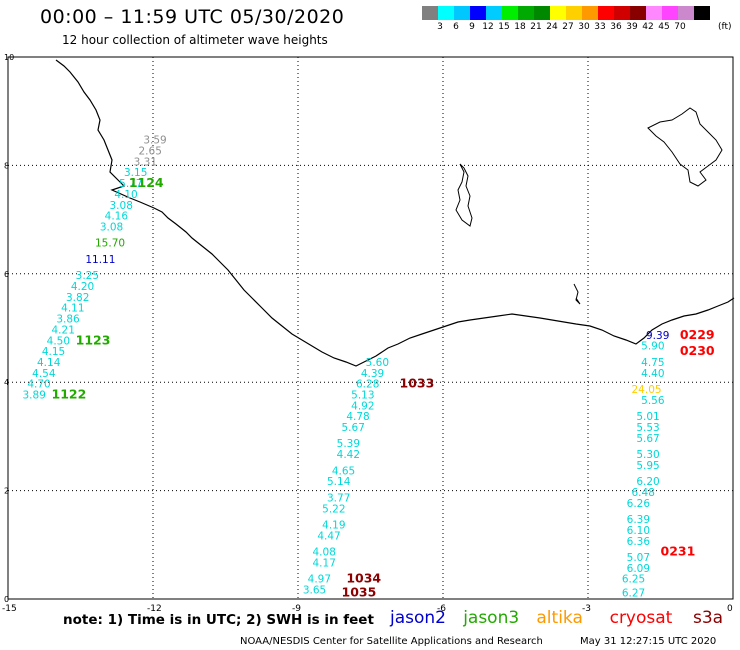  I want to click on wave-height-label: 5.90, so click(652, 347).